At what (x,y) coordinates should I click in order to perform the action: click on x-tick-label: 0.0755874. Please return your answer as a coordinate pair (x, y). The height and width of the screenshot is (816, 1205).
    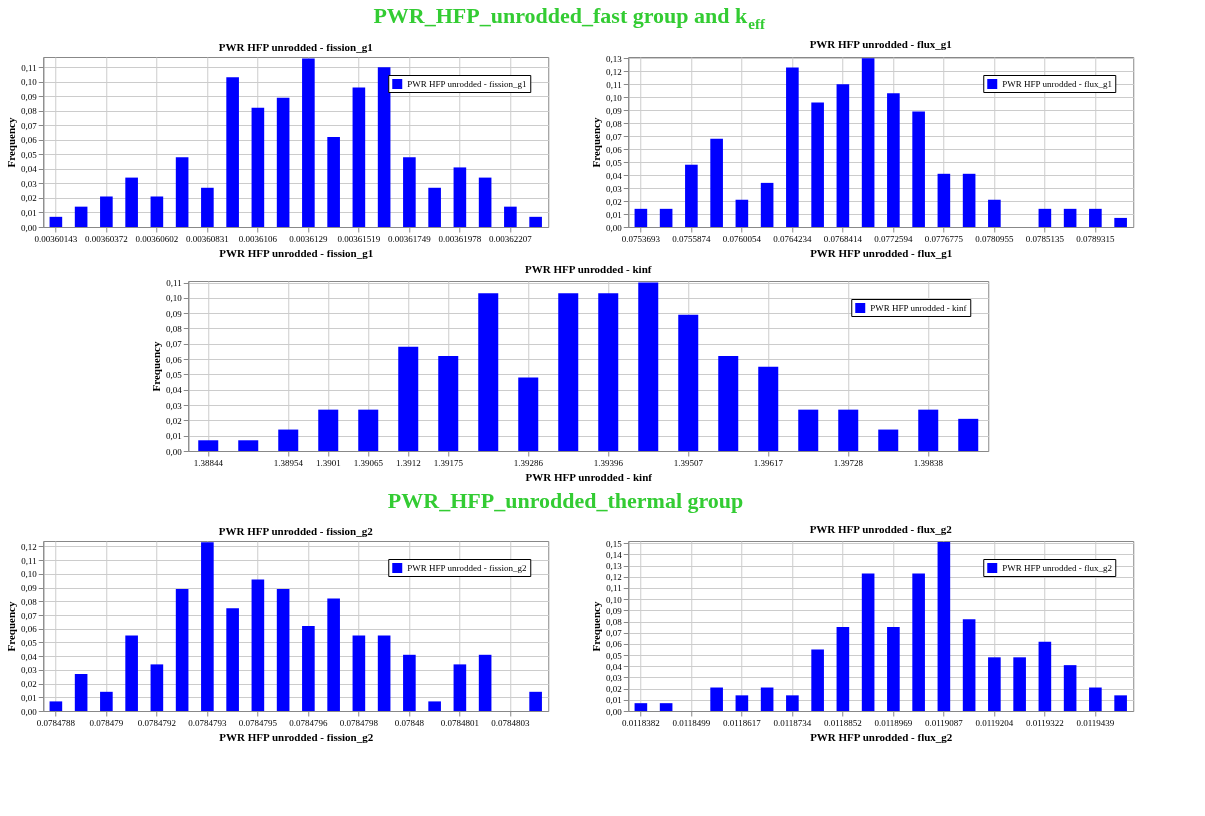
    Looking at the image, I should click on (691, 238).